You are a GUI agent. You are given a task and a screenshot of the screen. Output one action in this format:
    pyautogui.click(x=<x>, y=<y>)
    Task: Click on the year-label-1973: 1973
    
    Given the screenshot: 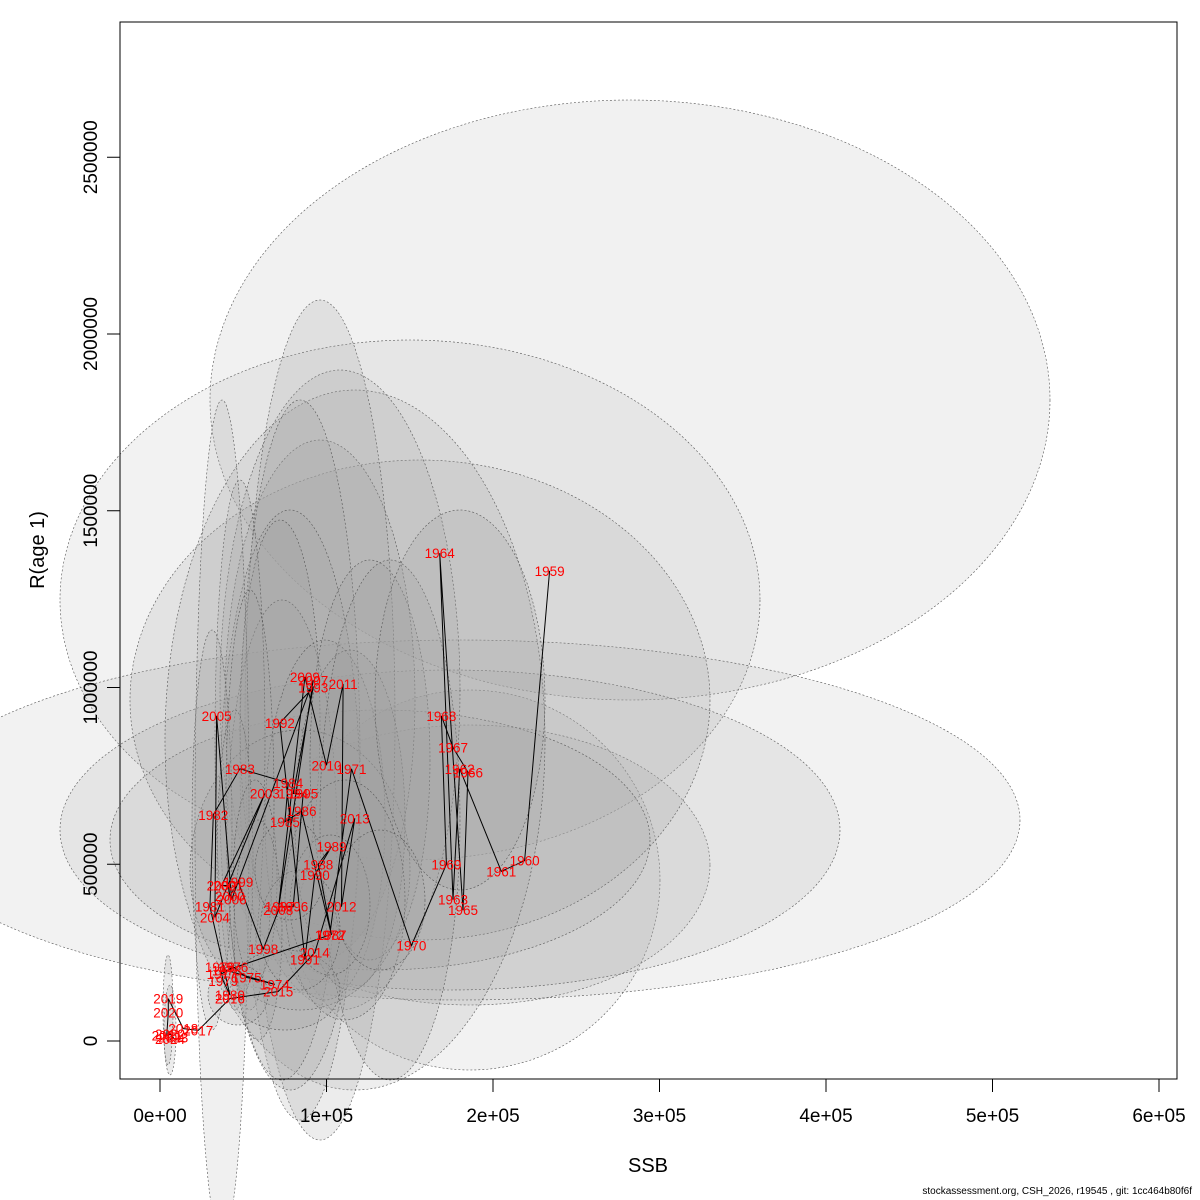 What is the action you would take?
    pyautogui.click(x=227, y=970)
    